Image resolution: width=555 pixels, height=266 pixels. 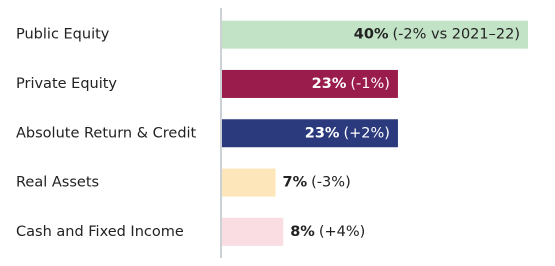 I want to click on category-label: Real Assets, so click(x=57, y=183).